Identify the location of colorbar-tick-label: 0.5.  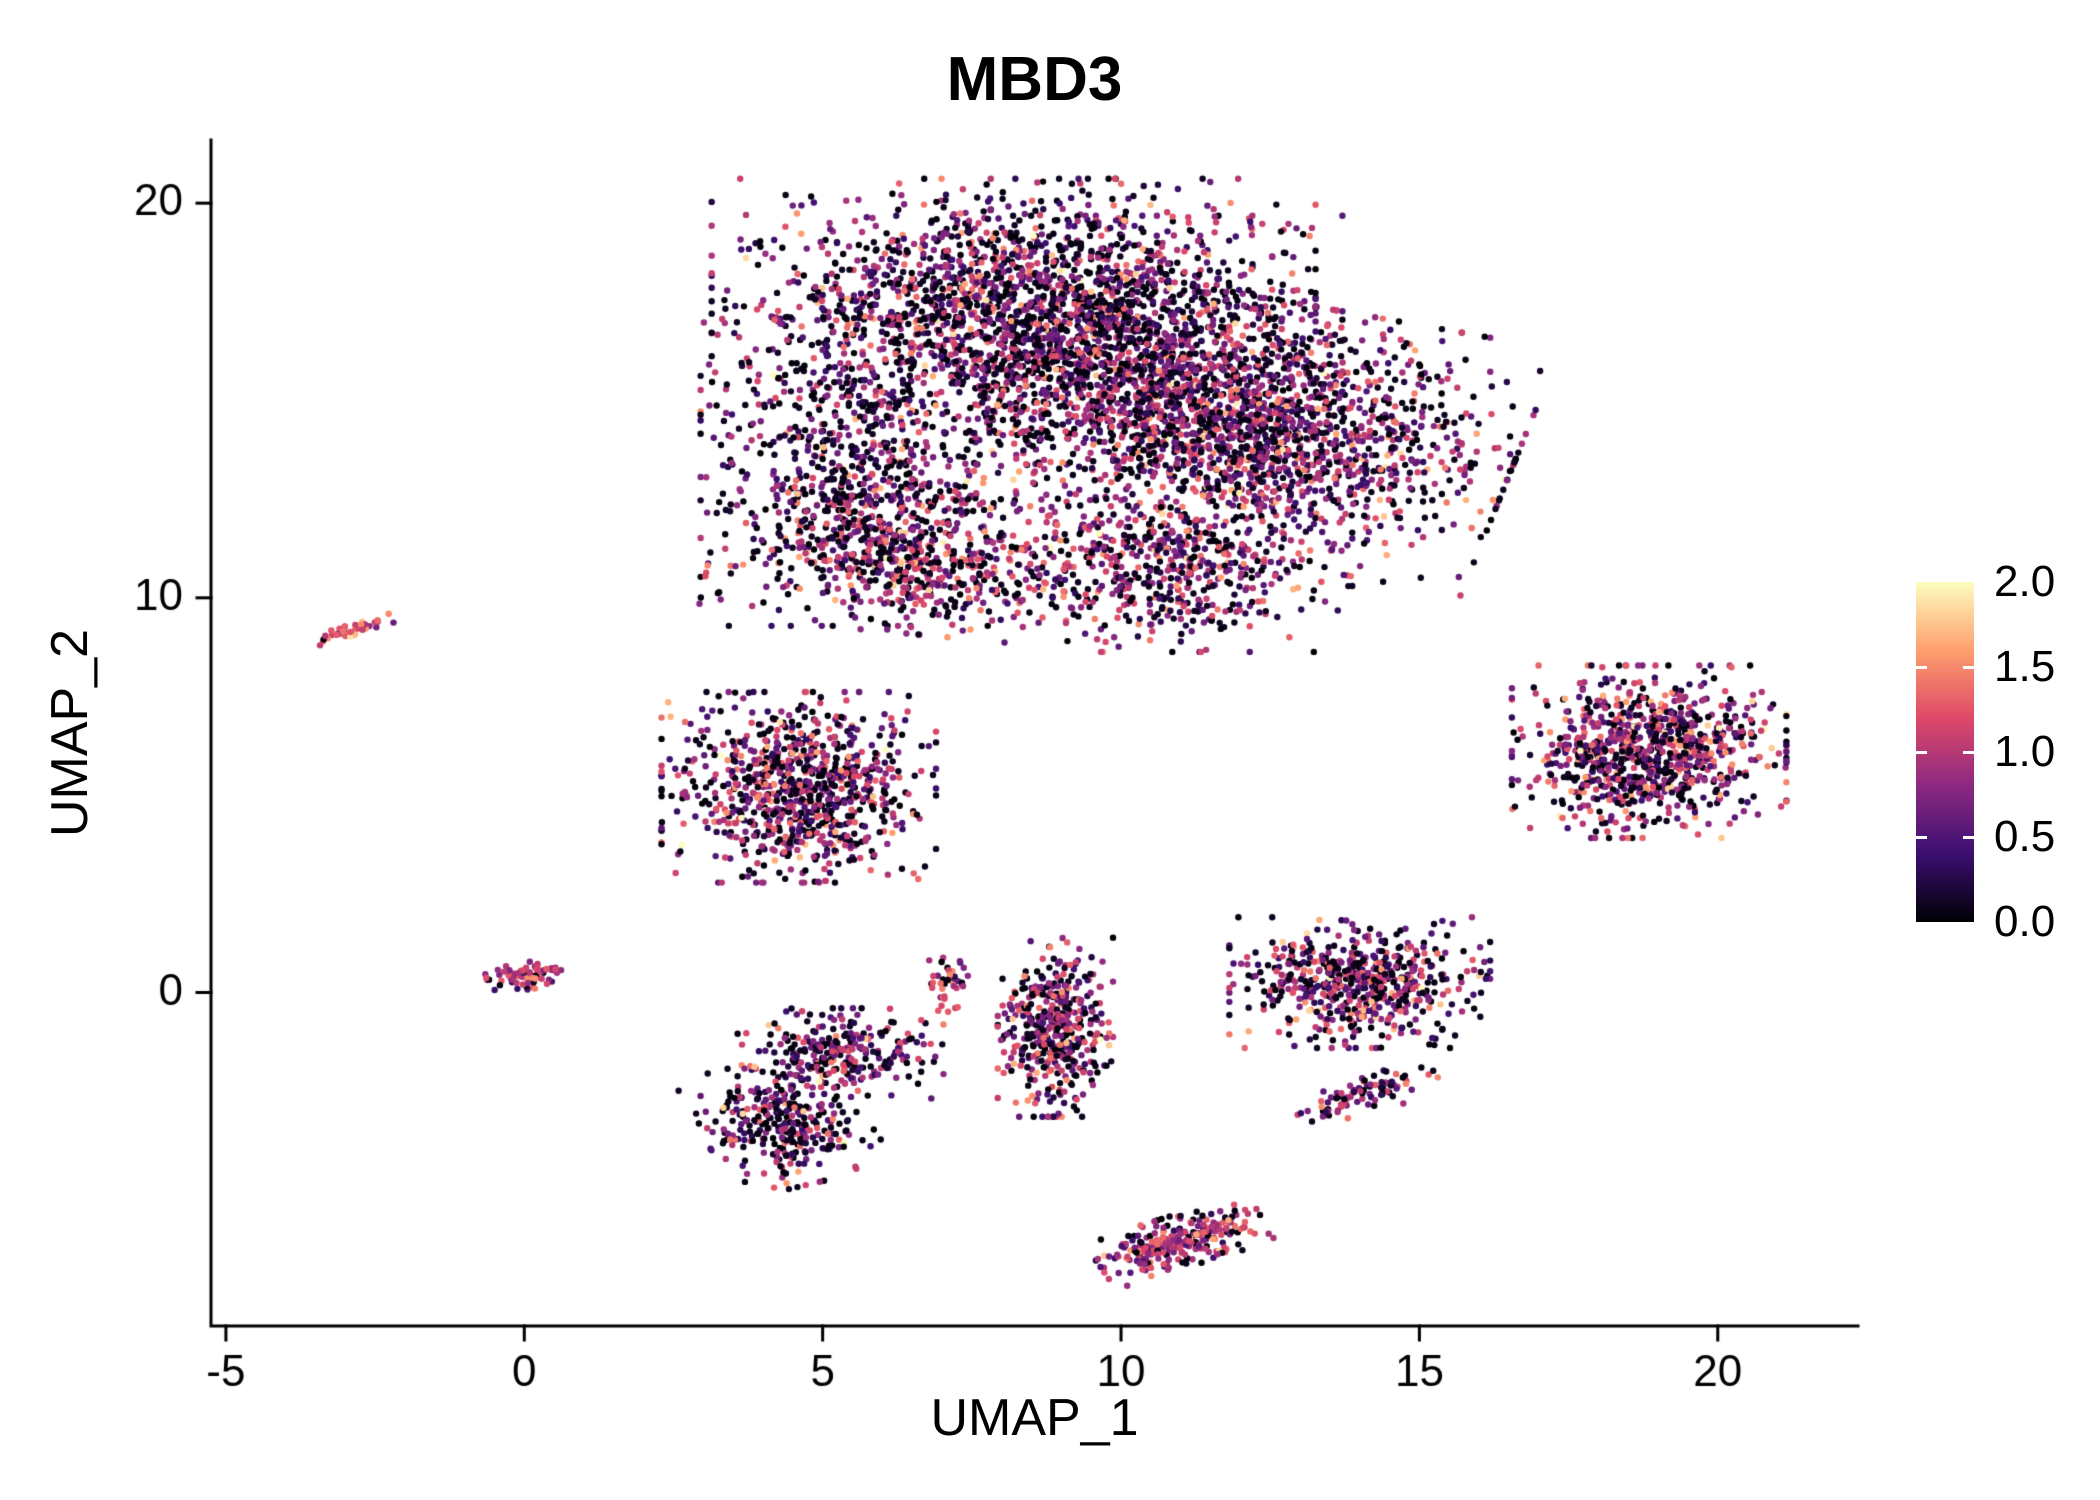
(2025, 836).